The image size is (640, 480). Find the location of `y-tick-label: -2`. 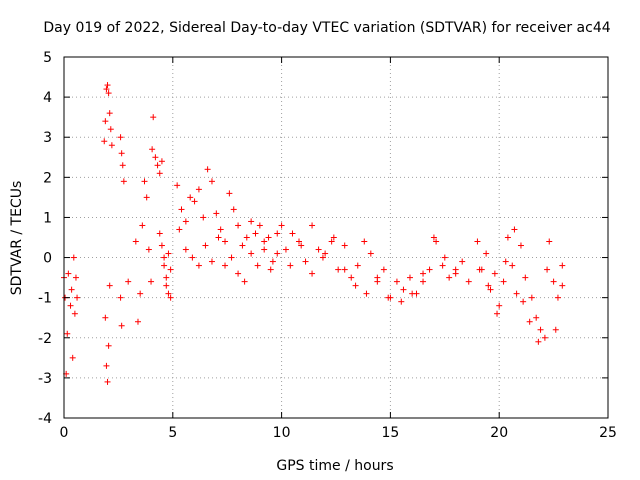

y-tick-label: -2 is located at coordinates (45, 339).